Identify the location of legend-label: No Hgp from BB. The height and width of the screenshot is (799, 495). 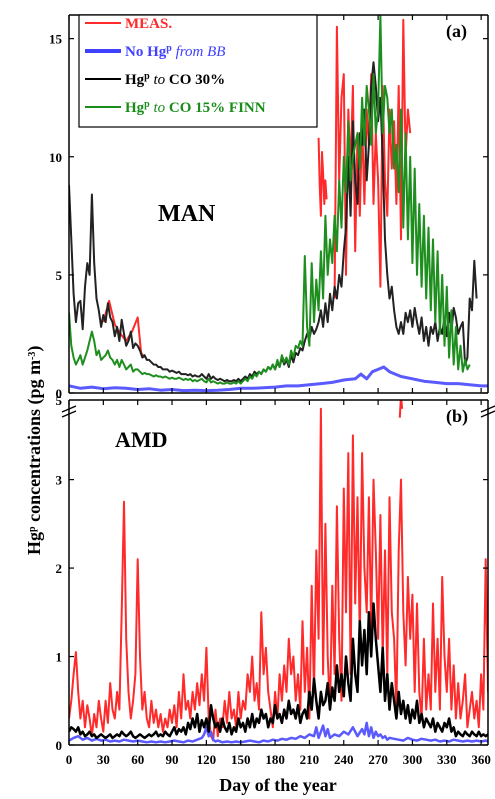
(175, 52).